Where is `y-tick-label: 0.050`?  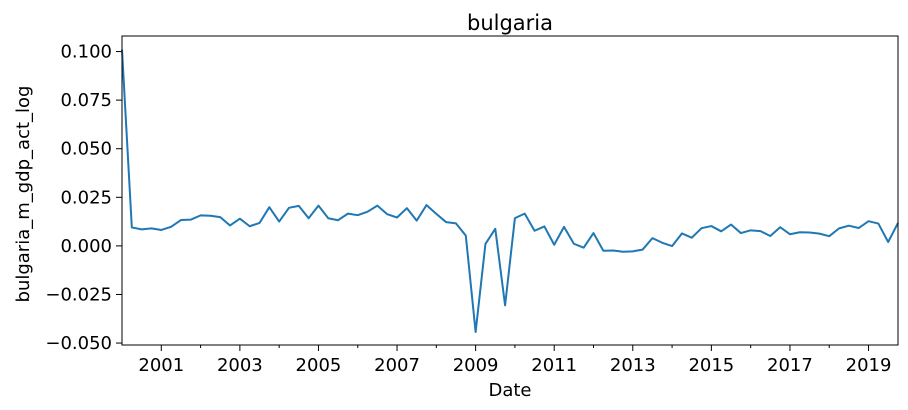 y-tick-label: 0.050 is located at coordinates (86, 149).